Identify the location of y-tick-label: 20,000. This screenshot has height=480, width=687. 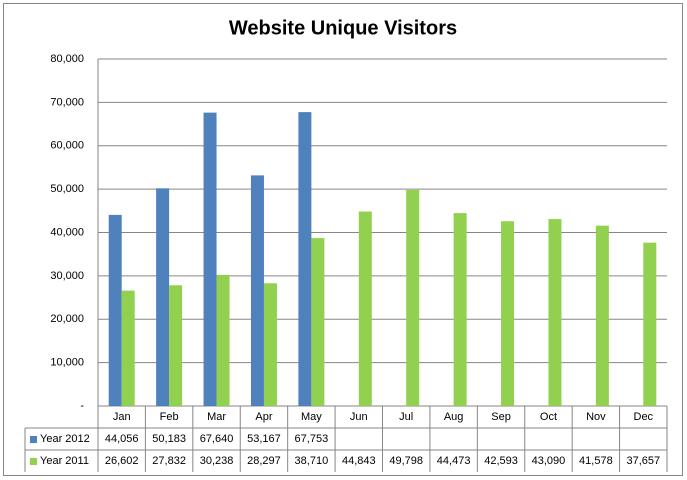
(67, 319).